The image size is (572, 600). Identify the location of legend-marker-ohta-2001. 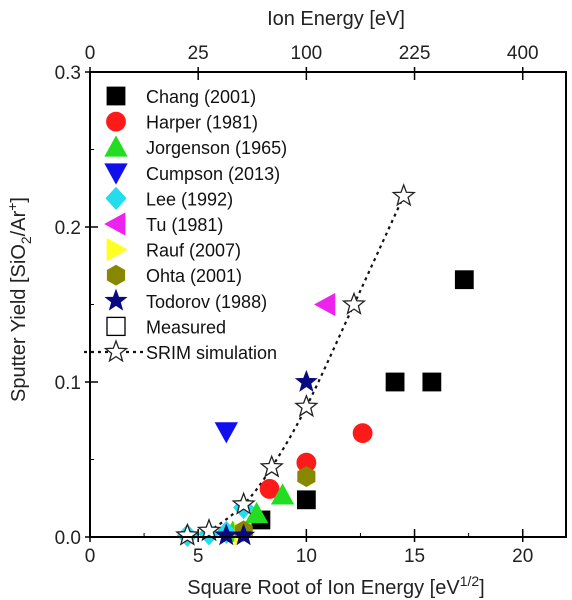
(115, 275).